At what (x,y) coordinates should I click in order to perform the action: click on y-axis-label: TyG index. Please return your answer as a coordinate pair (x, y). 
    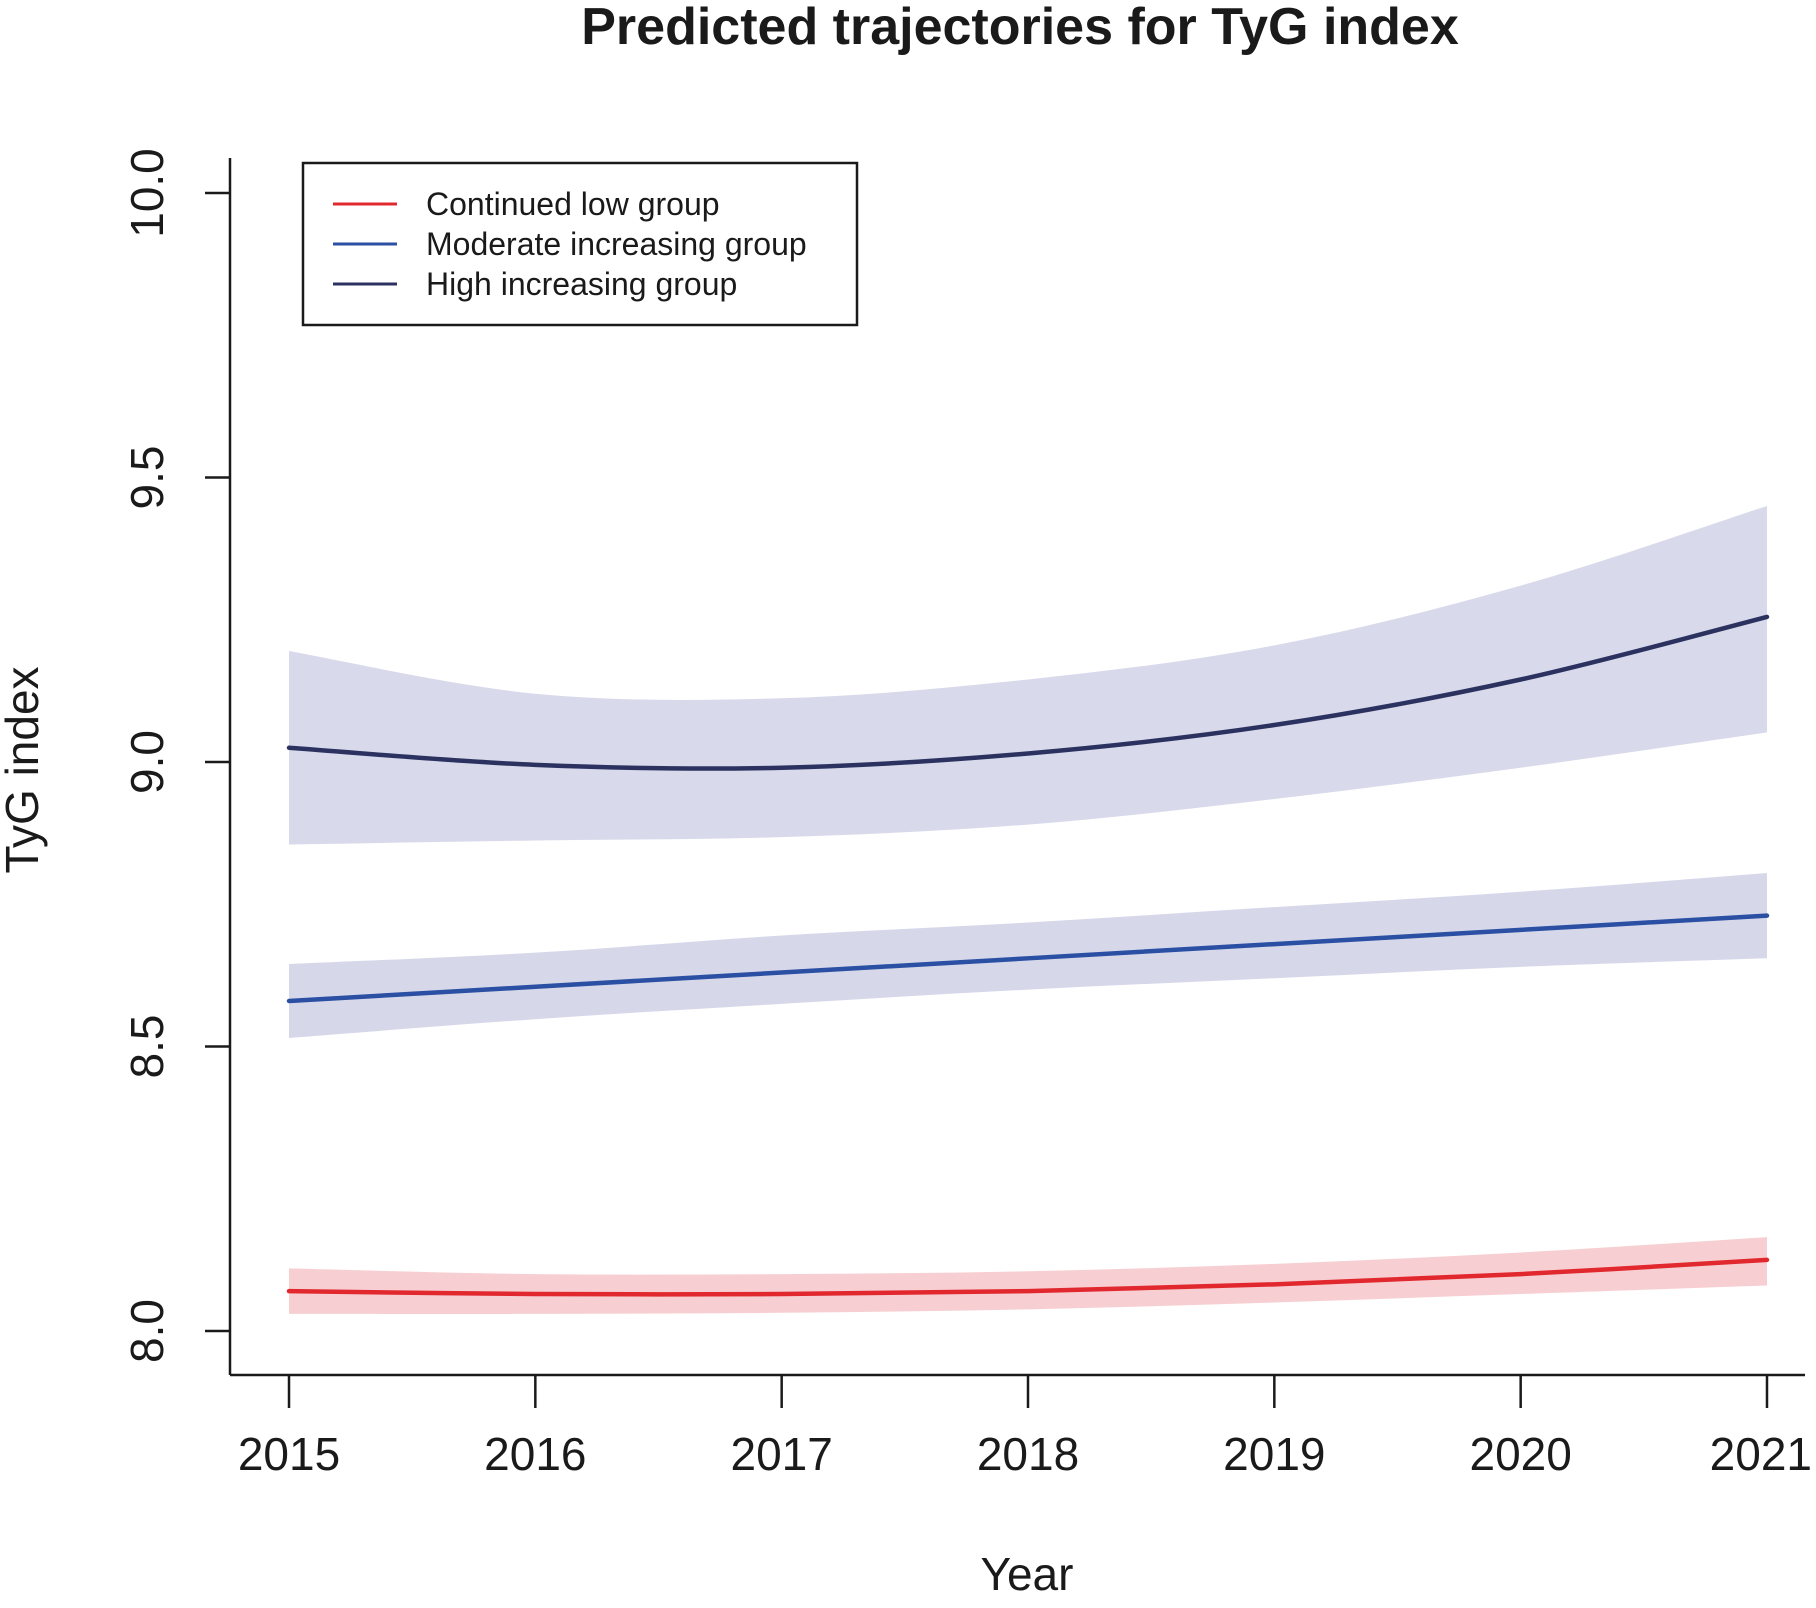
    Looking at the image, I should click on (24, 769).